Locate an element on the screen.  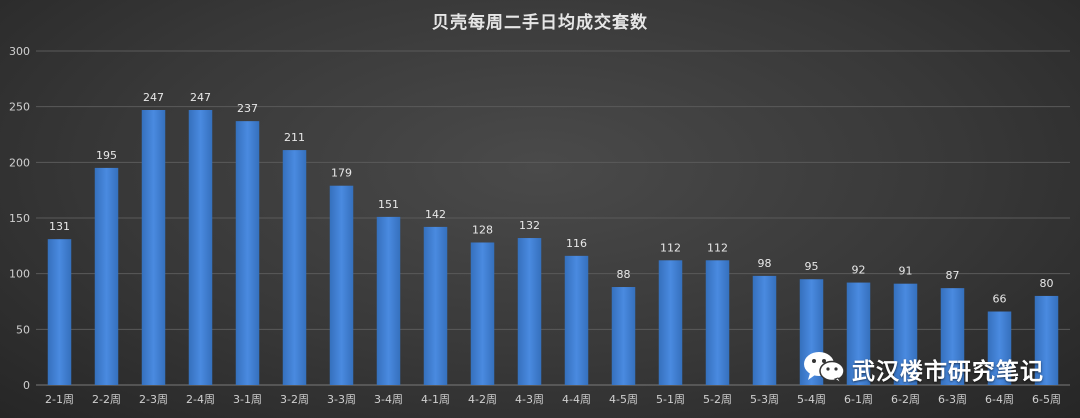
data-label: 131 is located at coordinates (59, 226).